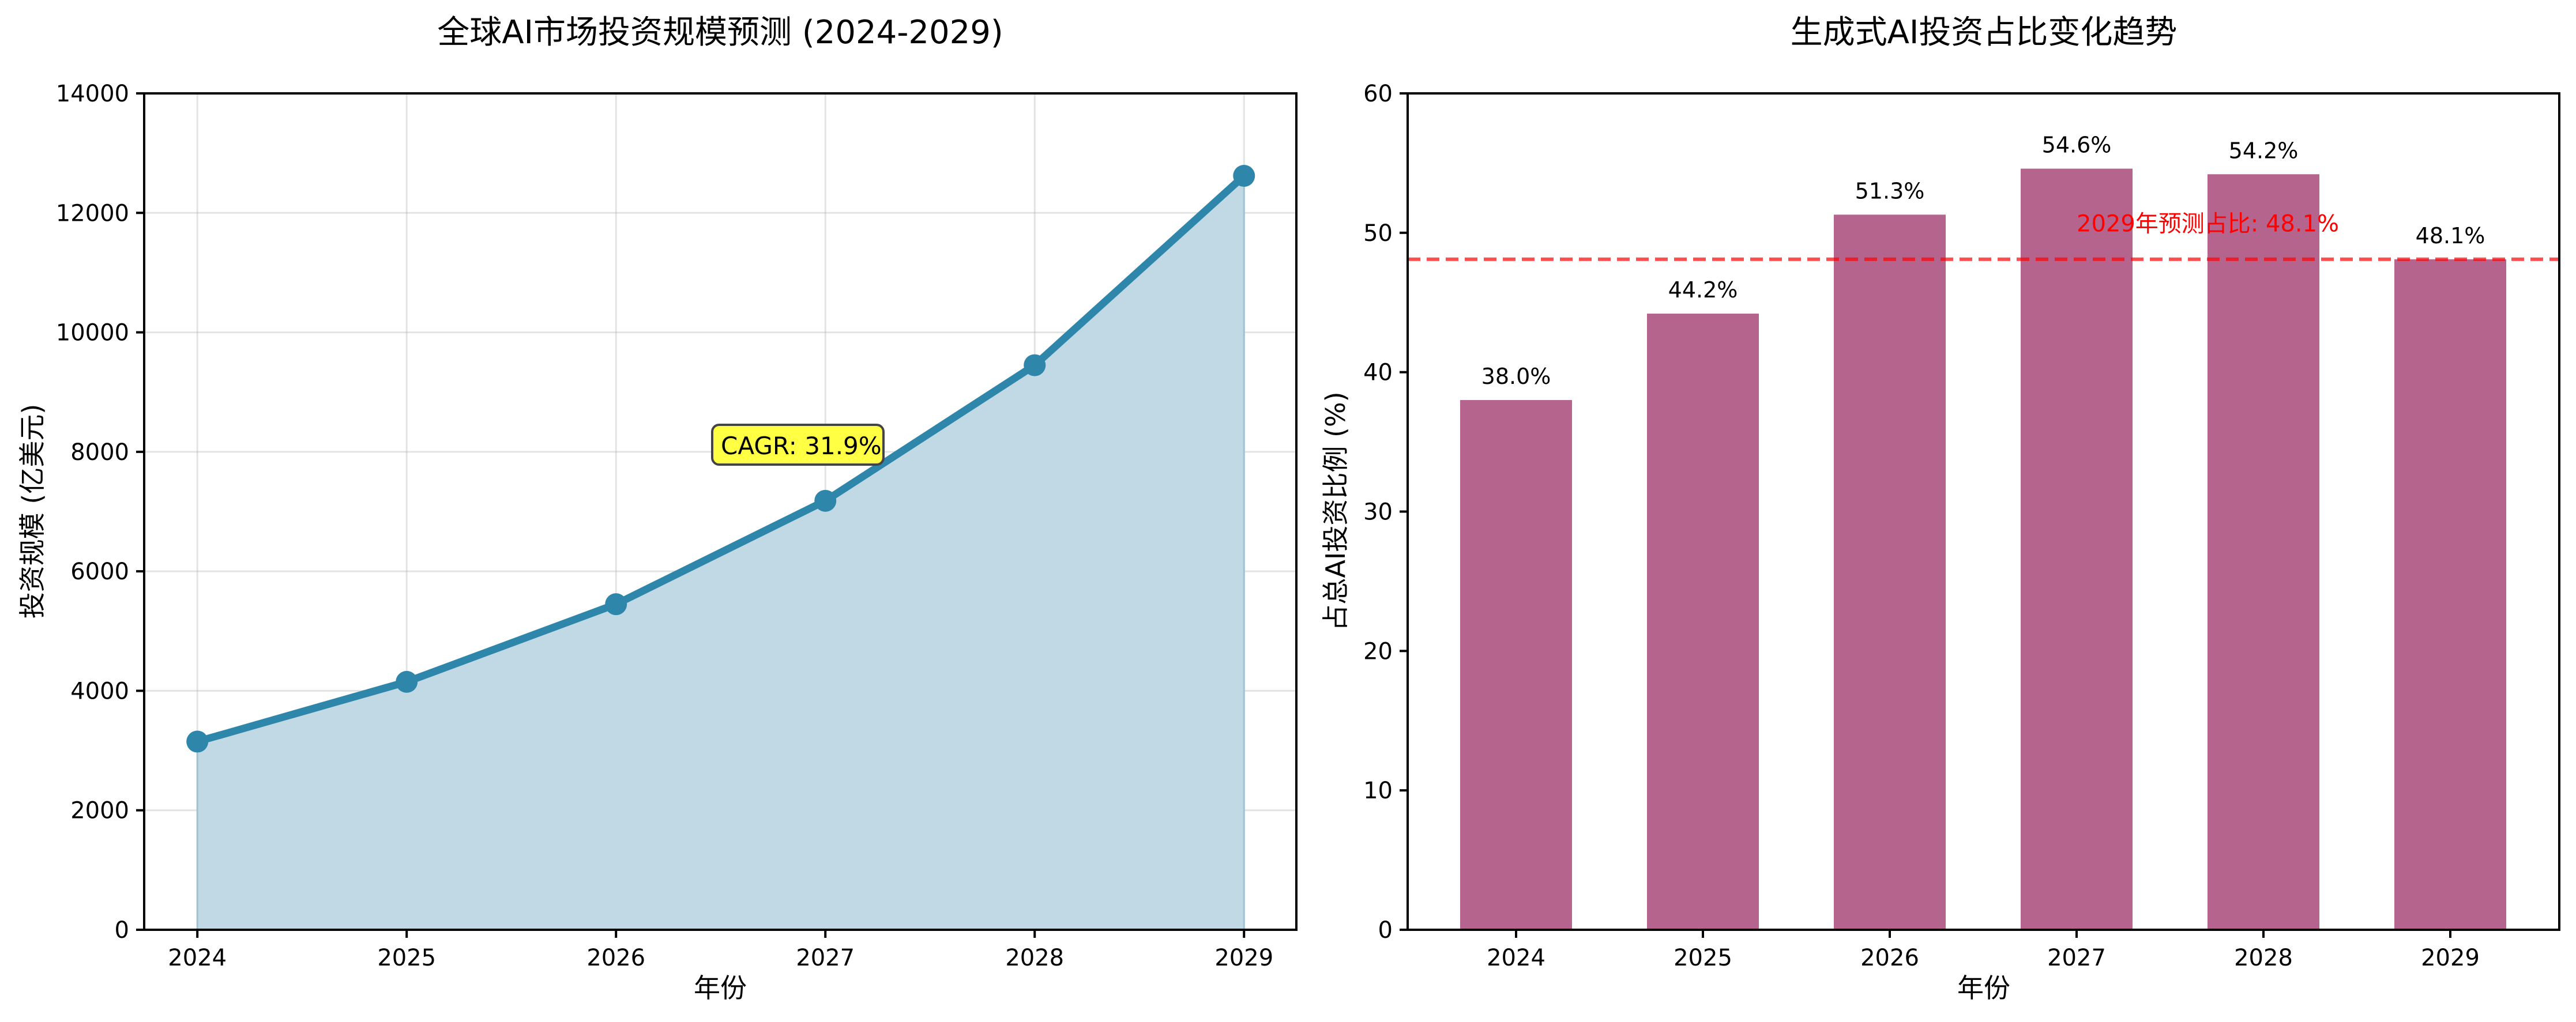 The image size is (2576, 1022). What do you see at coordinates (801, 446) in the screenshot?
I see `cagr-annotation-text: CAGR: 31.9%` at bounding box center [801, 446].